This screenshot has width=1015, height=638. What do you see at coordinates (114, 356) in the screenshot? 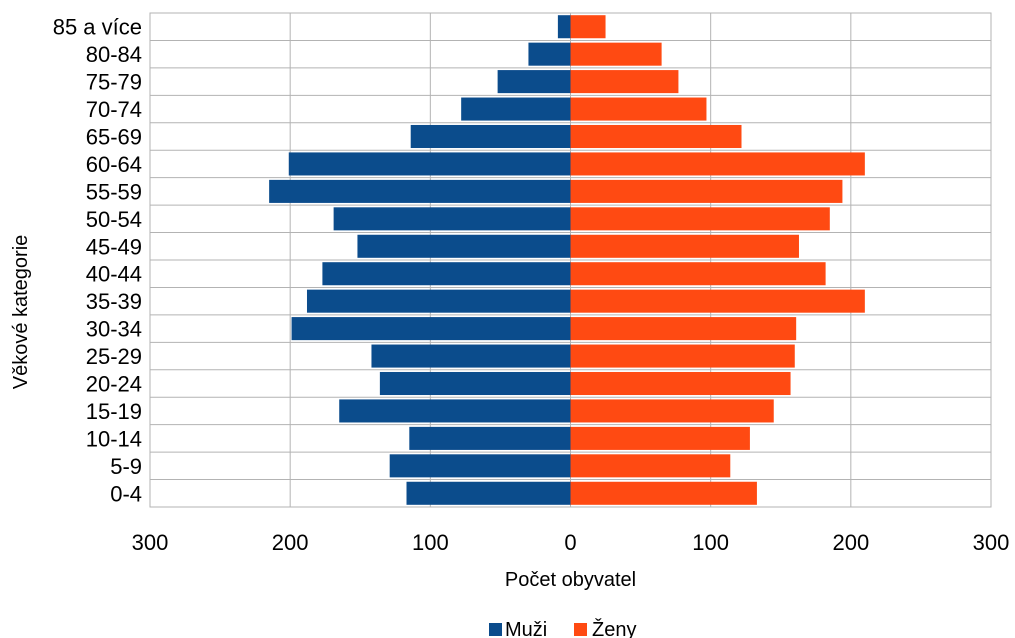
I see `y-tick-label: 25-29` at bounding box center [114, 356].